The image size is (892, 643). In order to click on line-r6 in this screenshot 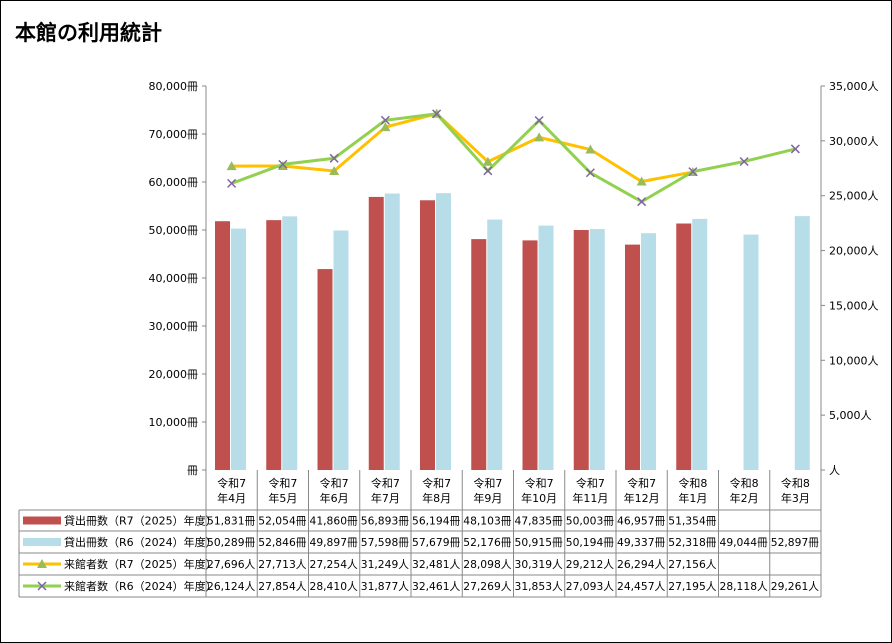, I will do `click(513, 158)`.